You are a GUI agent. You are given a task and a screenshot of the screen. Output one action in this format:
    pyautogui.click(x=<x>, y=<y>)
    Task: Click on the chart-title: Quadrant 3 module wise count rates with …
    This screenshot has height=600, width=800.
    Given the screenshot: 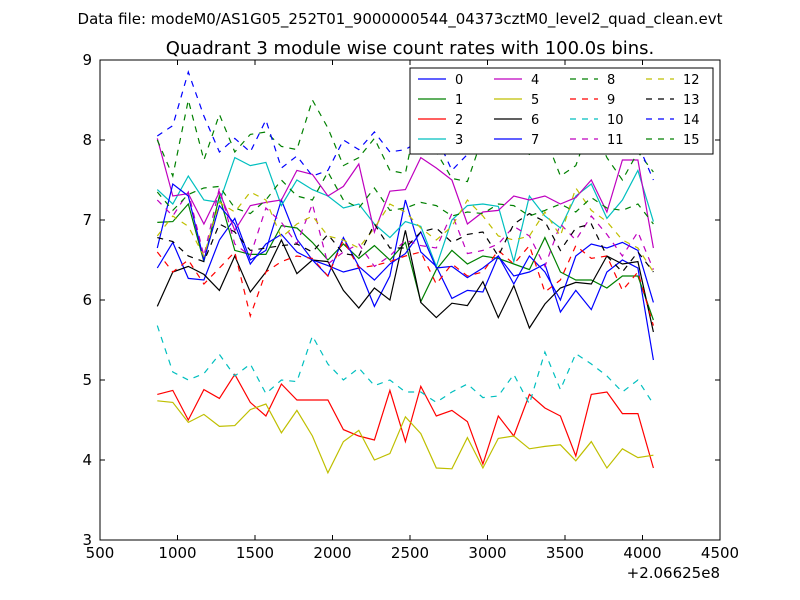 What is the action you would take?
    pyautogui.click(x=410, y=48)
    